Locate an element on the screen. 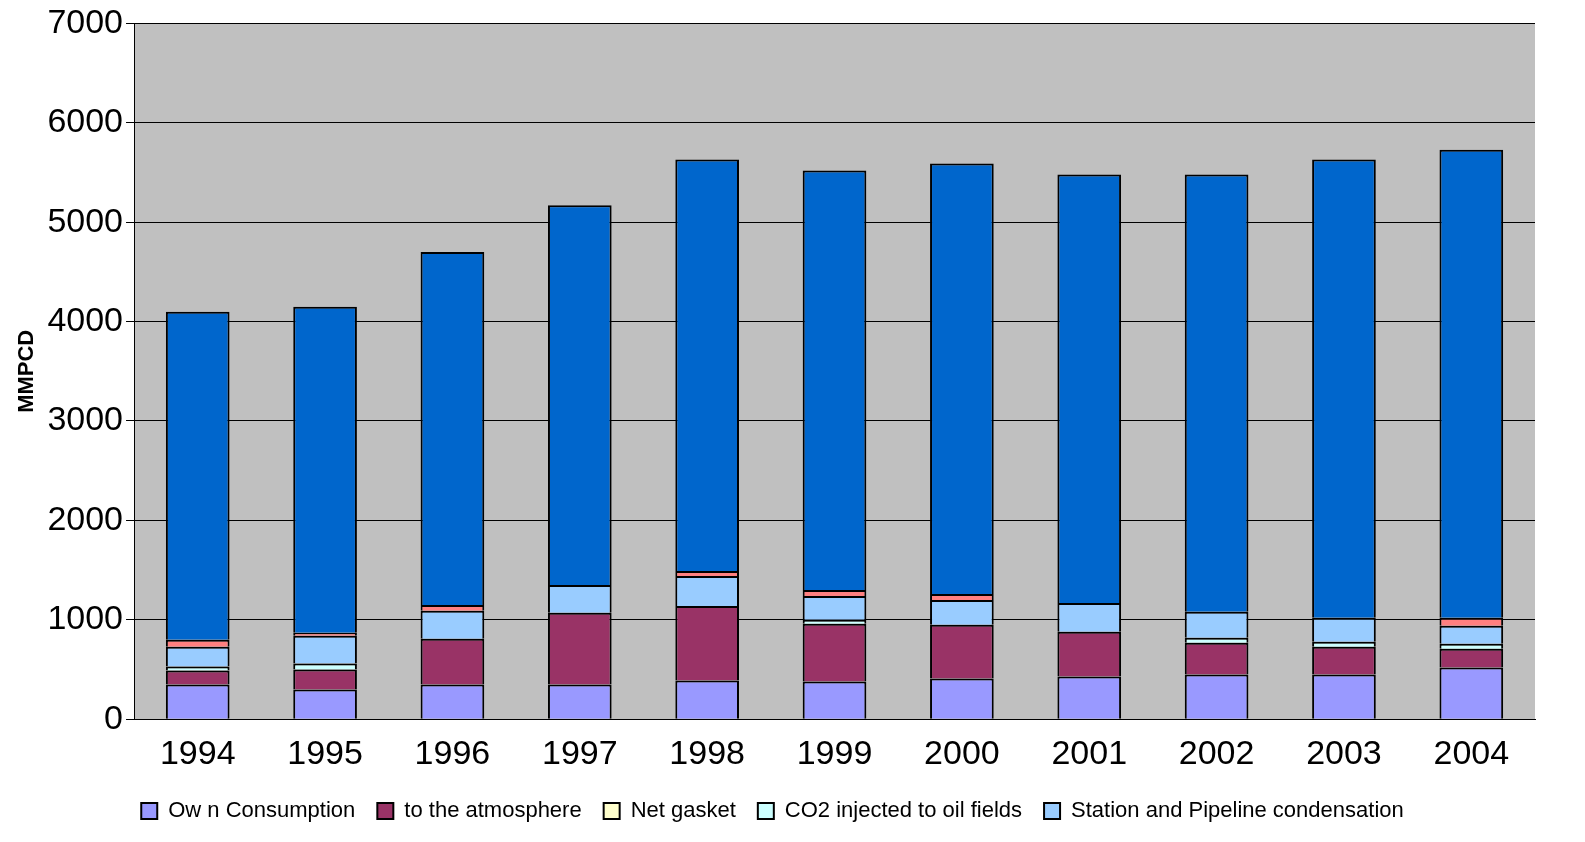  y-tick-label: 2000 is located at coordinates (85, 517).